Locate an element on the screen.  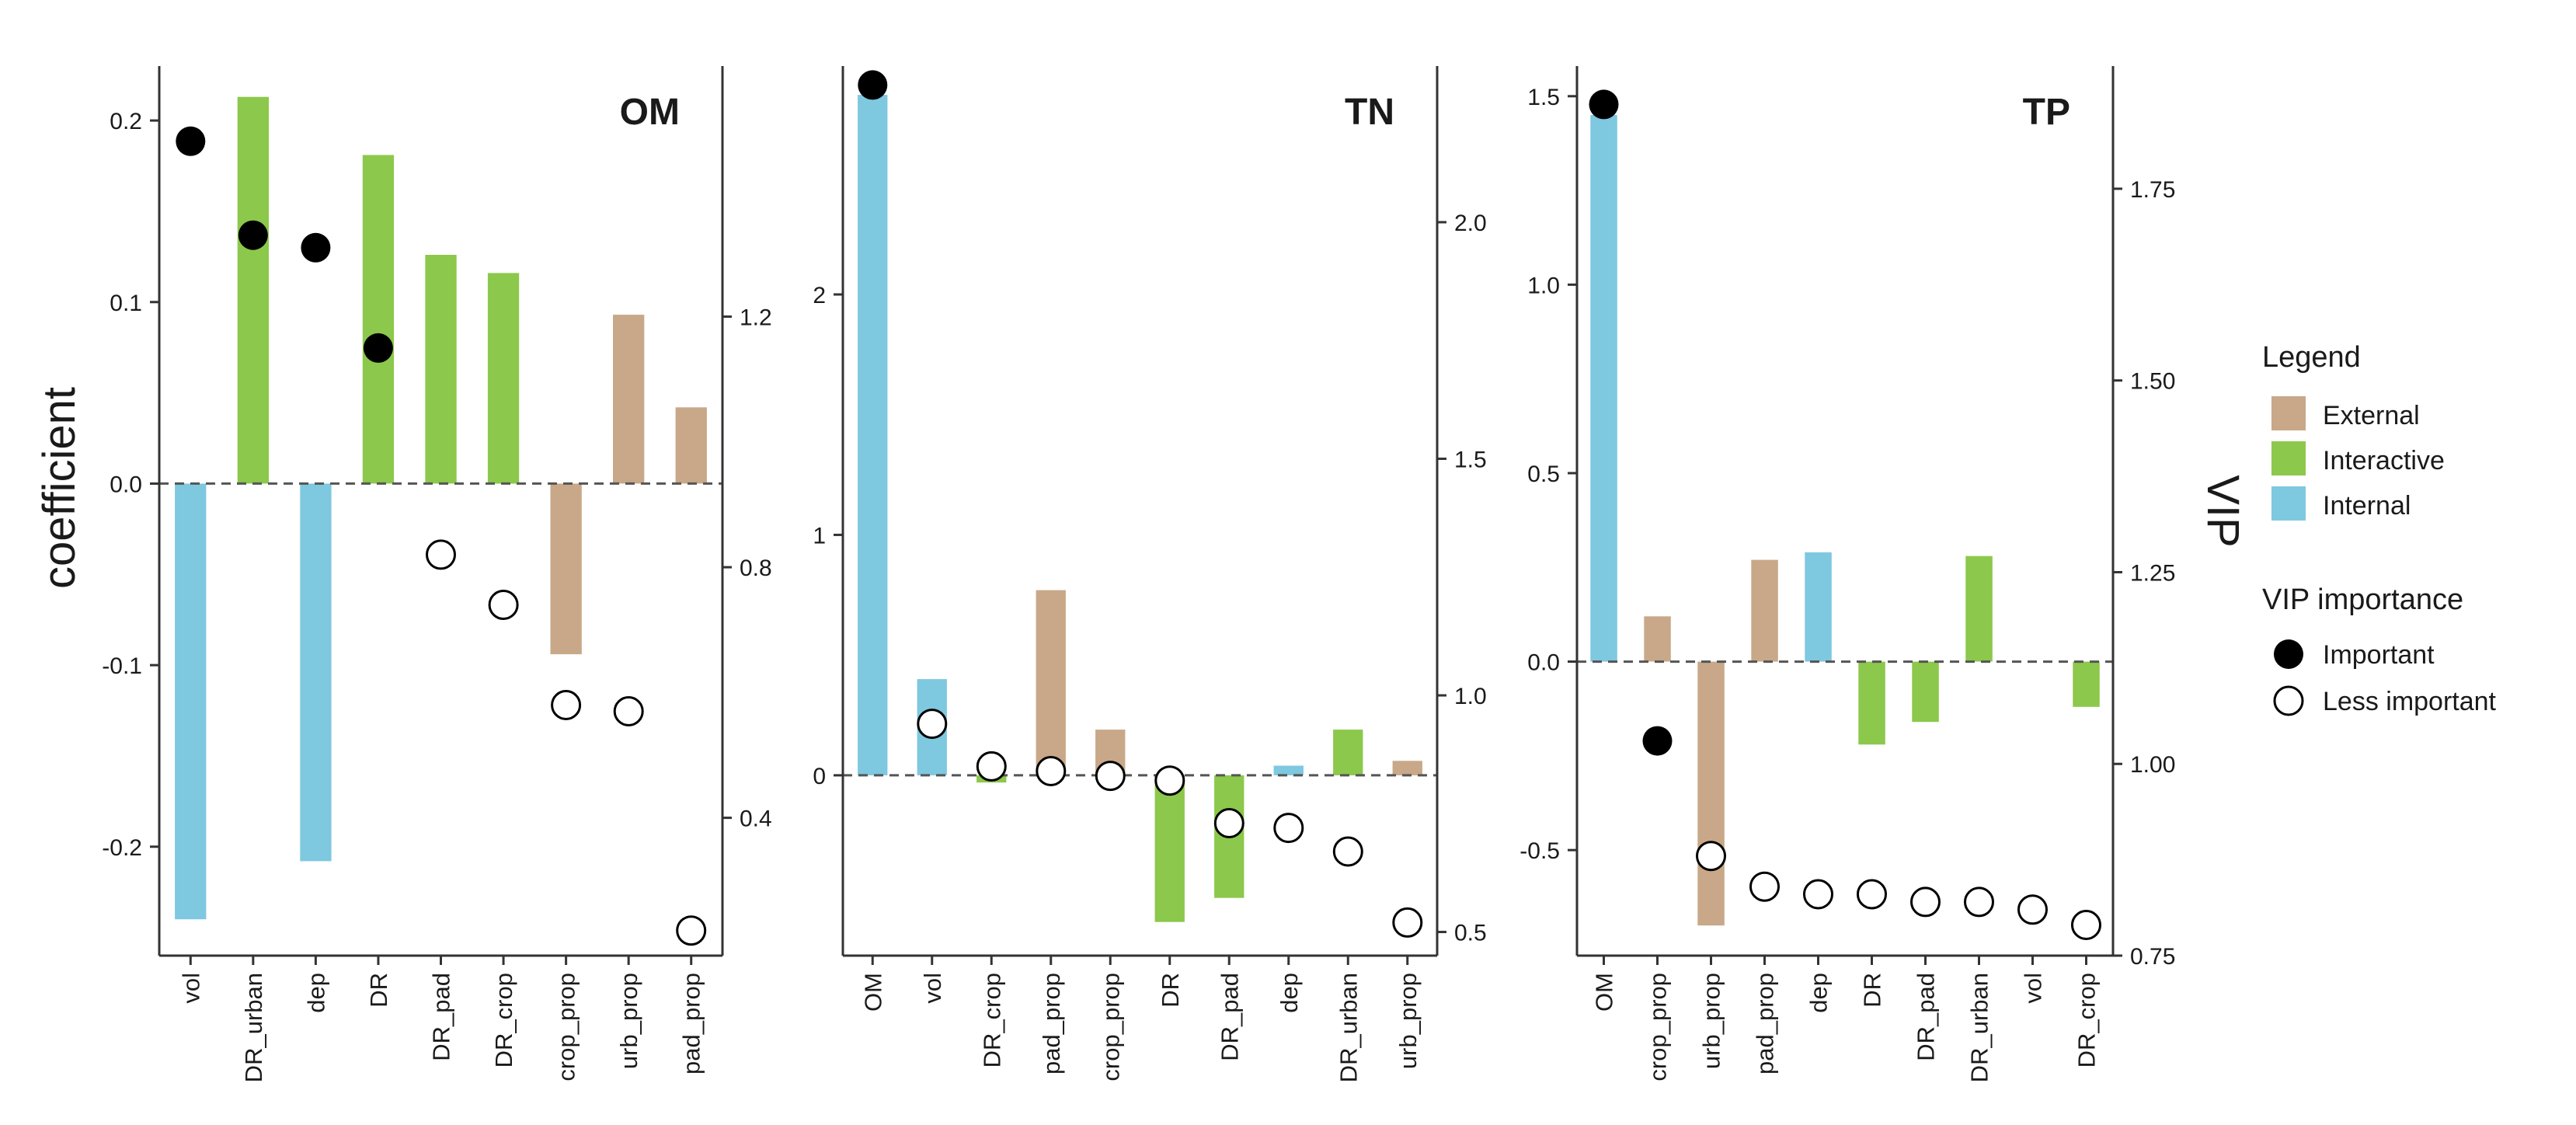
vip-tick-label: 1.00 is located at coordinates (2152, 765).